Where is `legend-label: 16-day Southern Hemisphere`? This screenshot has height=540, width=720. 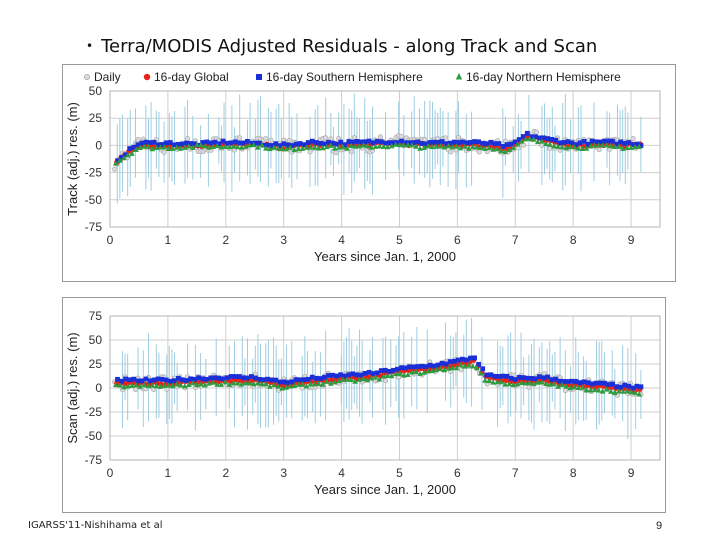 legend-label: 16-day Southern Hemisphere is located at coordinates (344, 77).